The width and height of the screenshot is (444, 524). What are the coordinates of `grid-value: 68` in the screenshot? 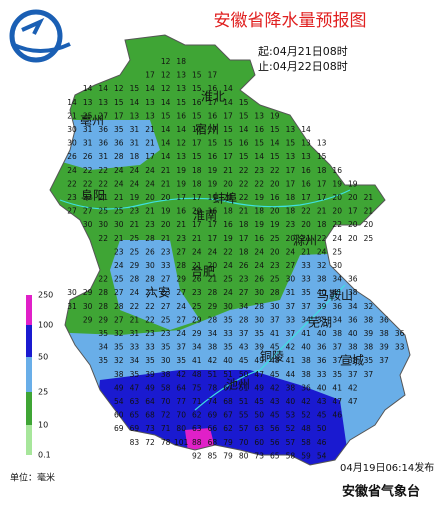 It's located at (150, 415).